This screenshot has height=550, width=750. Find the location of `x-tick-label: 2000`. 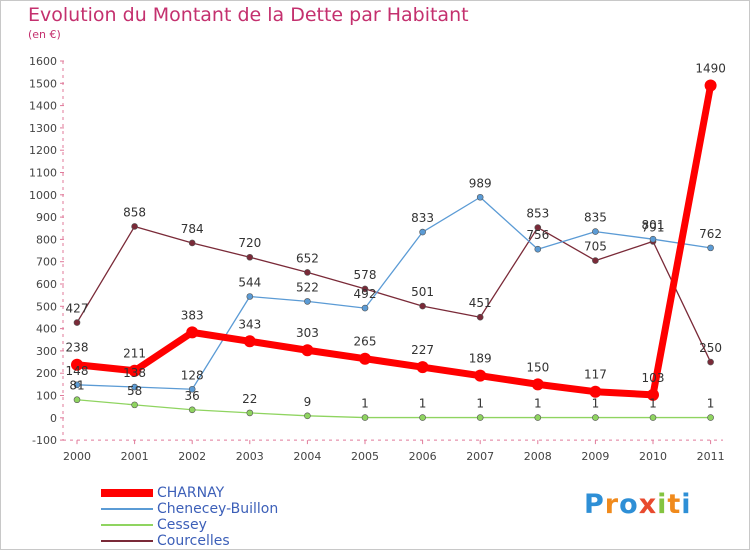

x-tick-label: 2000 is located at coordinates (77, 456).